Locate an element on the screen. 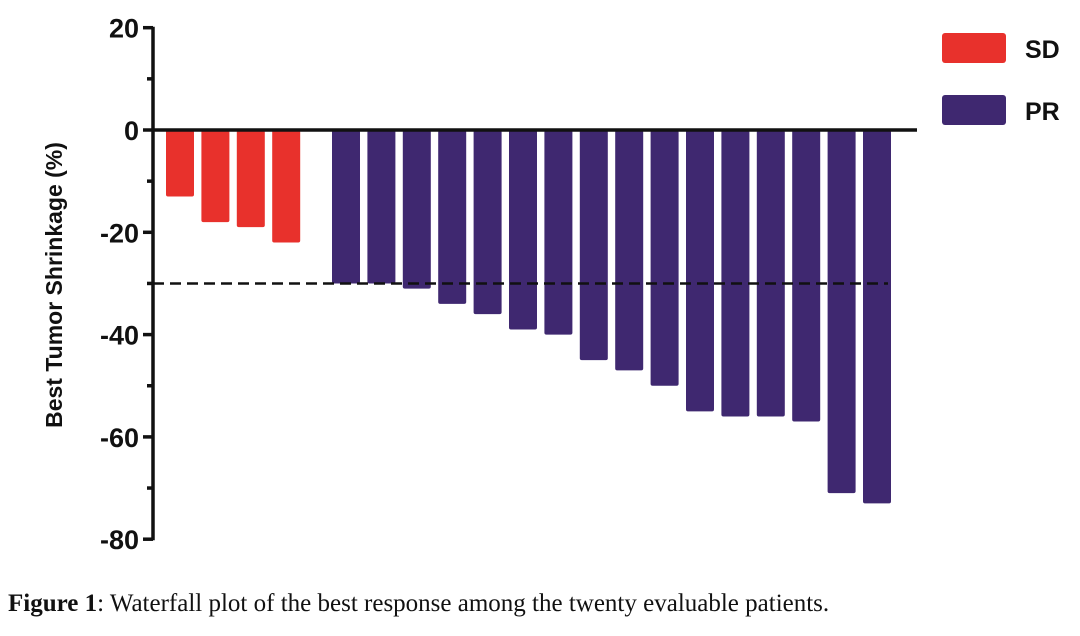 The width and height of the screenshot is (1080, 636). y-tick-label: -40 is located at coordinates (119, 336).